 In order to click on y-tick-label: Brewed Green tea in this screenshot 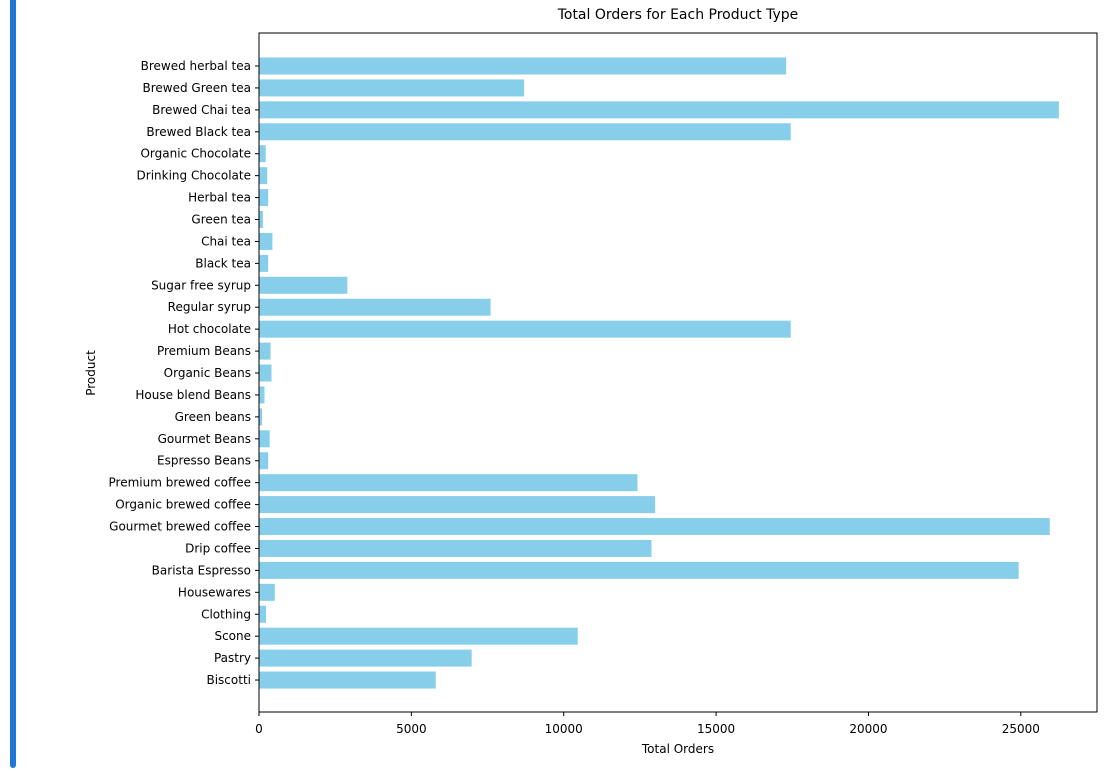, I will do `click(196, 88)`.